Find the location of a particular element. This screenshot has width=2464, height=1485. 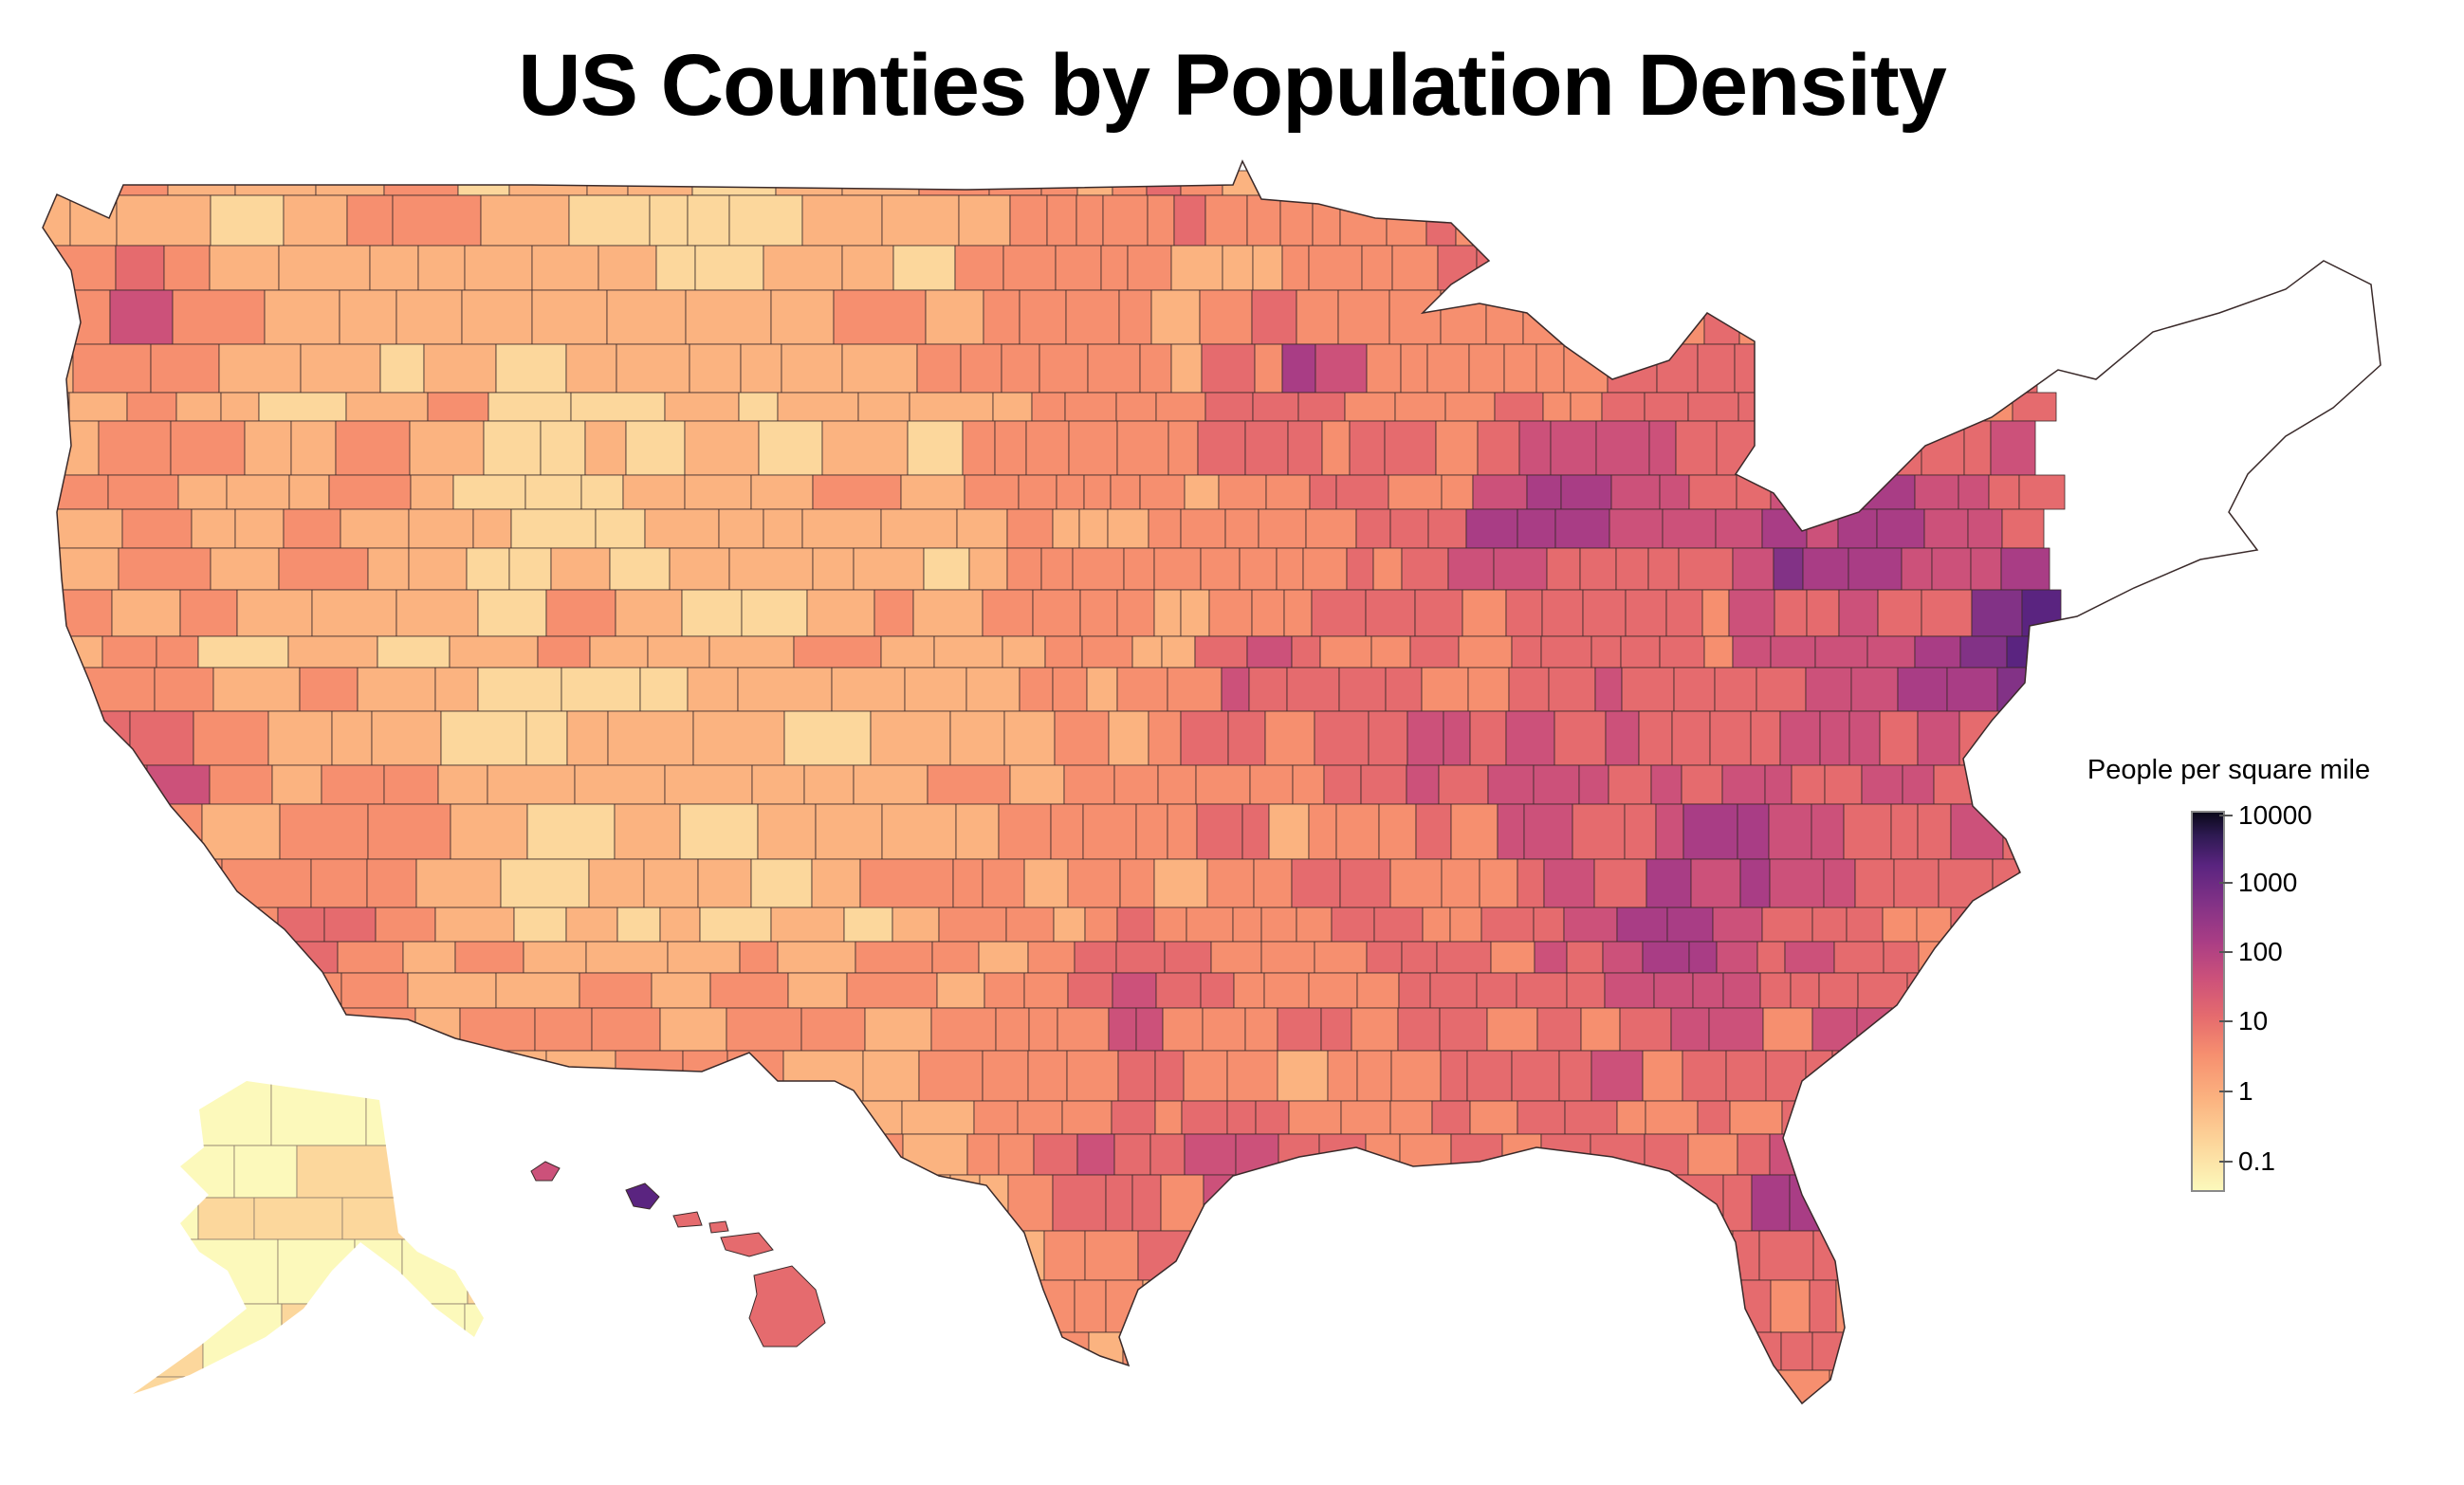

legend-label-10: 10 is located at coordinates (2253, 1021).